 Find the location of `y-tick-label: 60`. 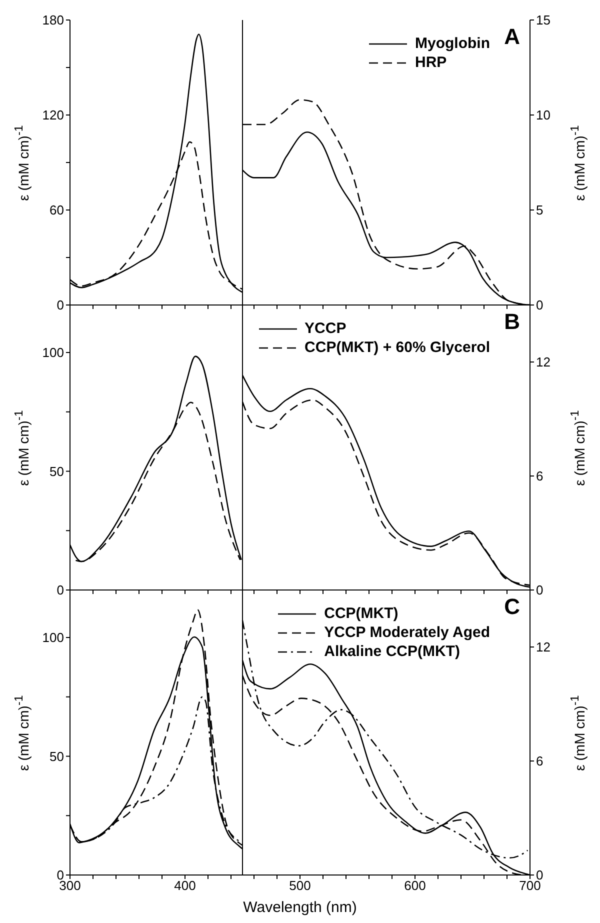

y-tick-label: 60 is located at coordinates (57, 210).